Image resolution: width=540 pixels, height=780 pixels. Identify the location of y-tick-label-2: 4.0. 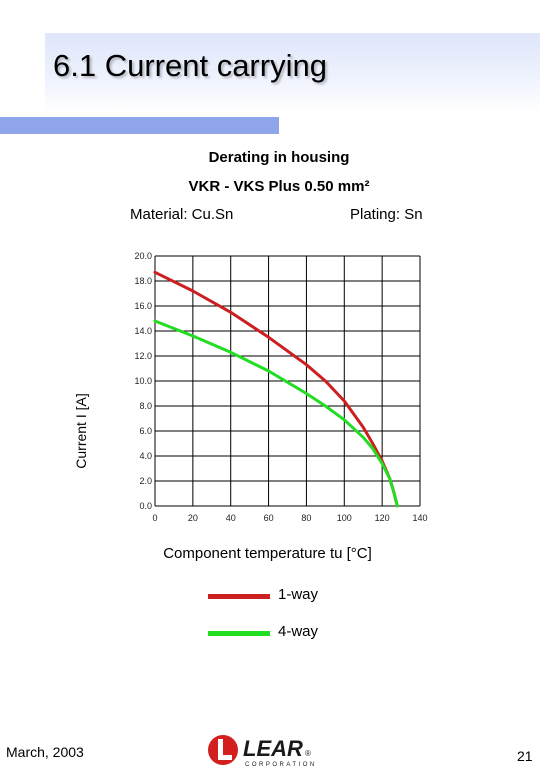
(145, 456).